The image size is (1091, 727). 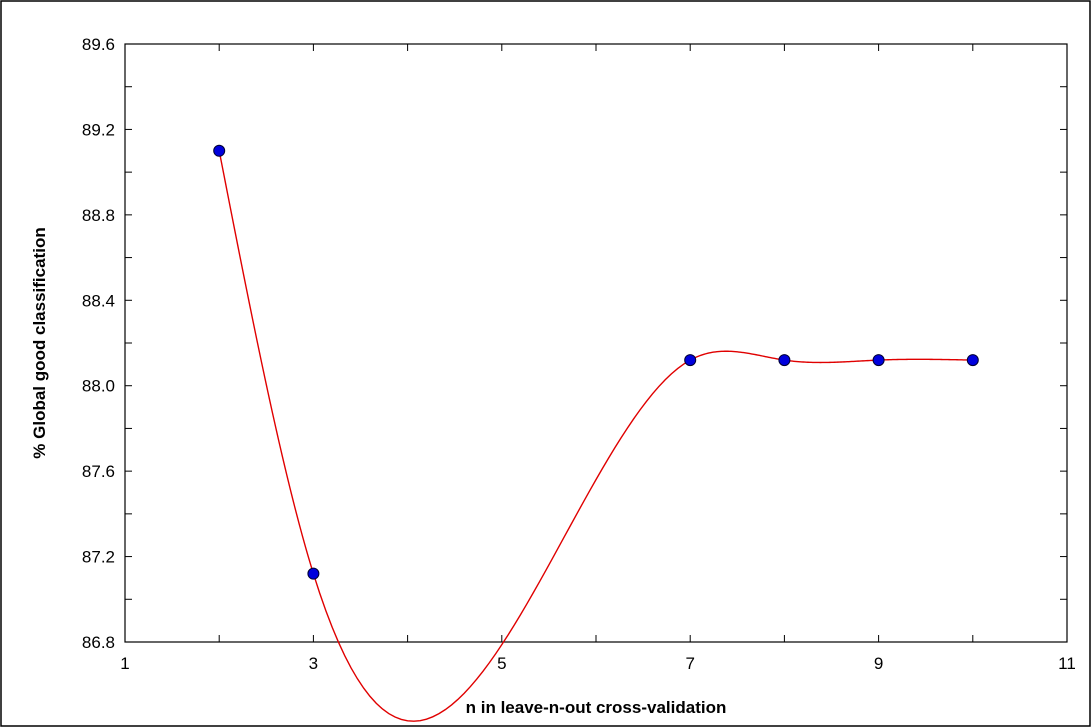 I want to click on y-tick-label: 88.4, so click(x=98, y=300).